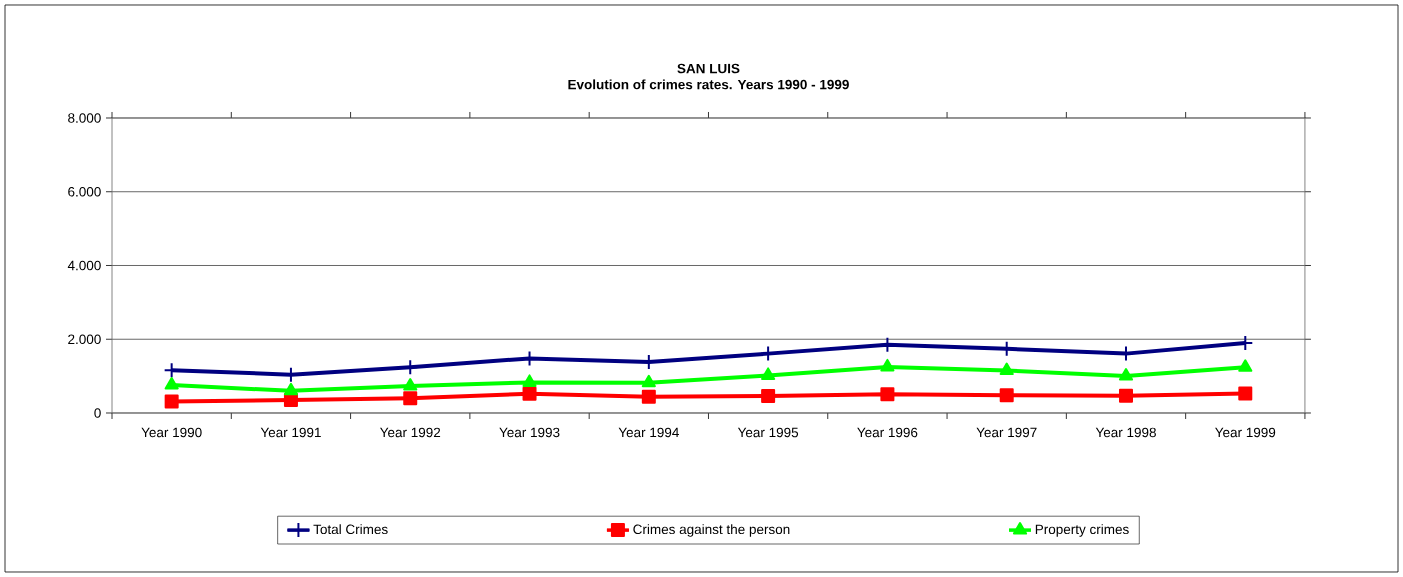  Describe the element at coordinates (1082, 530) in the screenshot. I see `legend-label: Property crimes` at that location.